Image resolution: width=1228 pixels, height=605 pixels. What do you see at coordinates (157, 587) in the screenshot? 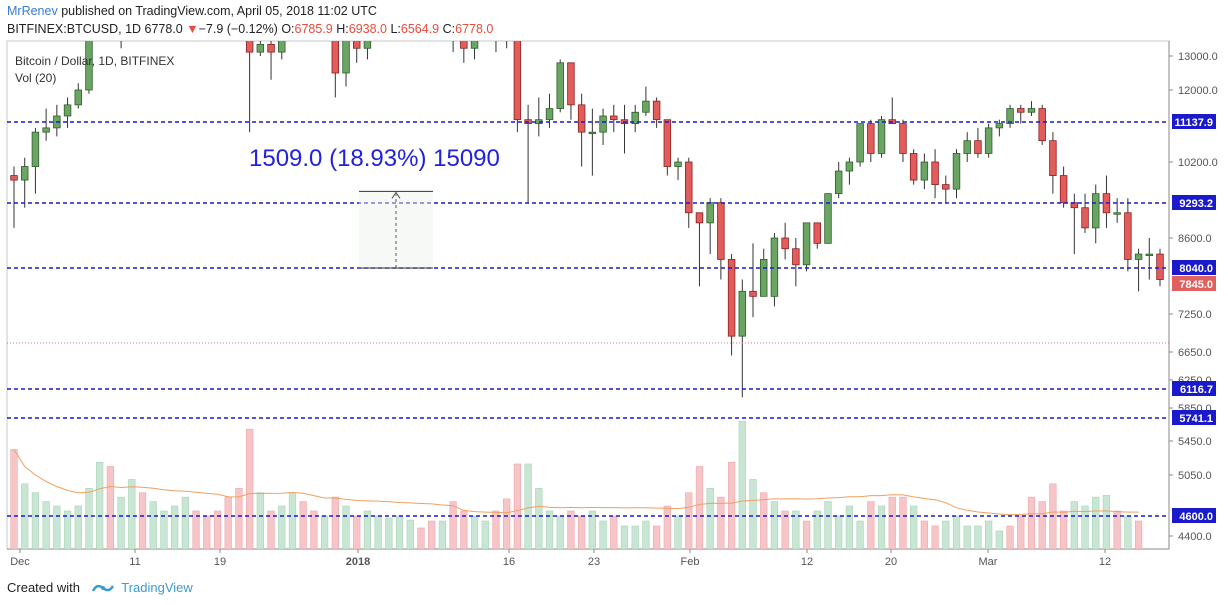
I see `tradingview-link: TradingView` at bounding box center [157, 587].